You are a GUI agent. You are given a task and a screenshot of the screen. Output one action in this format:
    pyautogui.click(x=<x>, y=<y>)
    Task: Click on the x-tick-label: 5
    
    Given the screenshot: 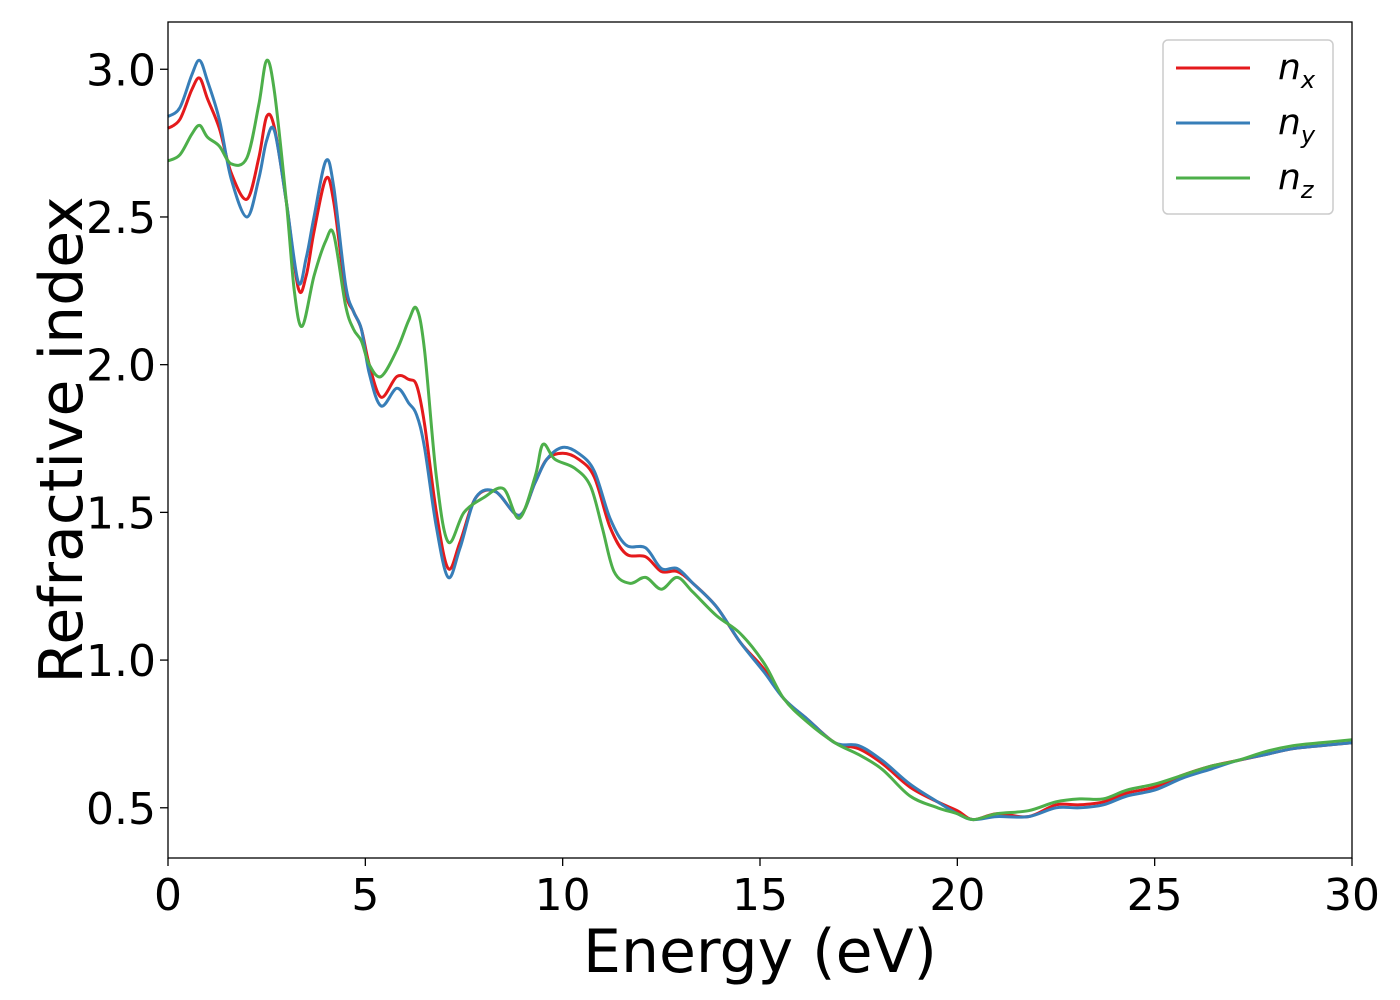 What is the action you would take?
    pyautogui.click(x=365, y=895)
    